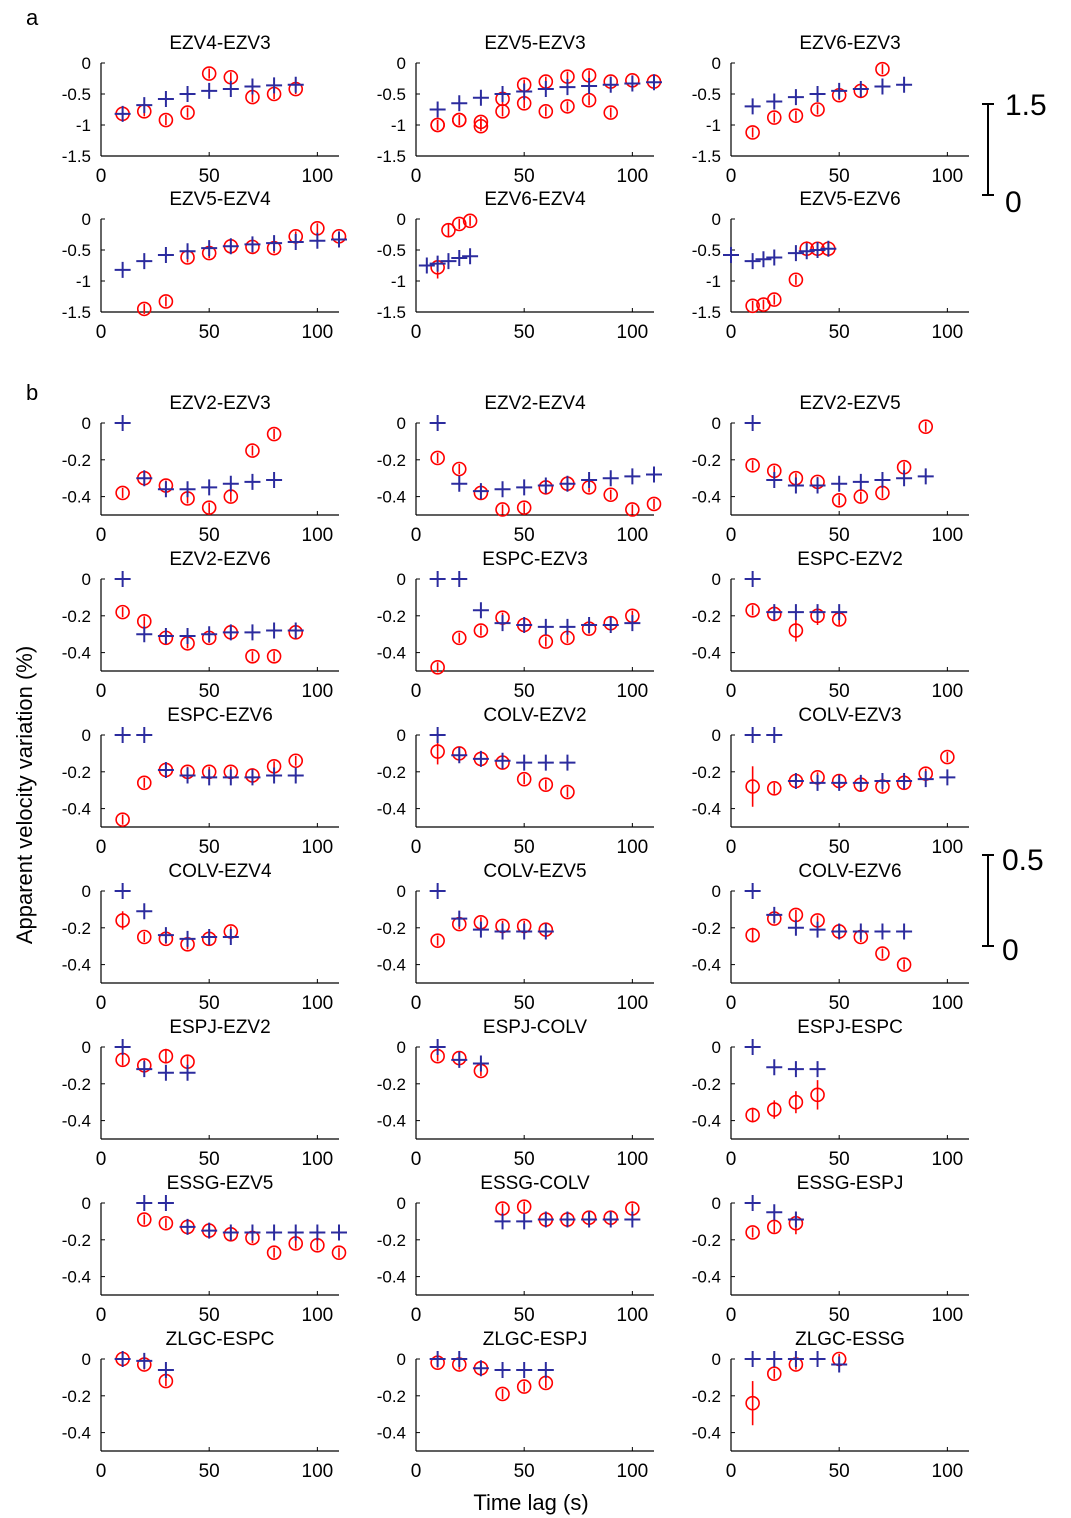  What do you see at coordinates (398, 281) in the screenshot?
I see `y-tick-label: -1` at bounding box center [398, 281].